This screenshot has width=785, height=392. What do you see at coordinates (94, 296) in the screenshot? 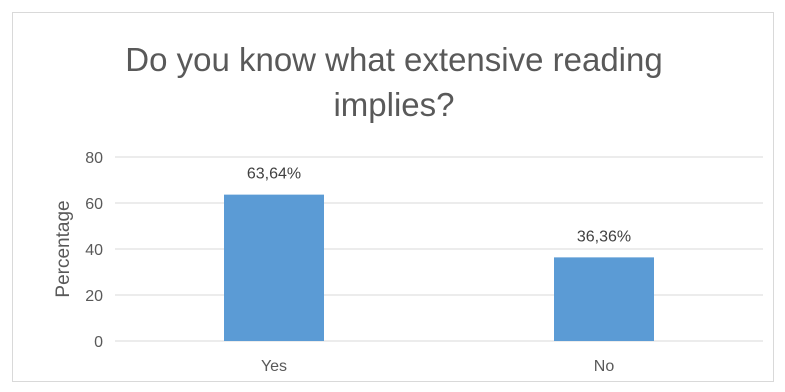
I see `y-tick-label-20: 20` at bounding box center [94, 296].